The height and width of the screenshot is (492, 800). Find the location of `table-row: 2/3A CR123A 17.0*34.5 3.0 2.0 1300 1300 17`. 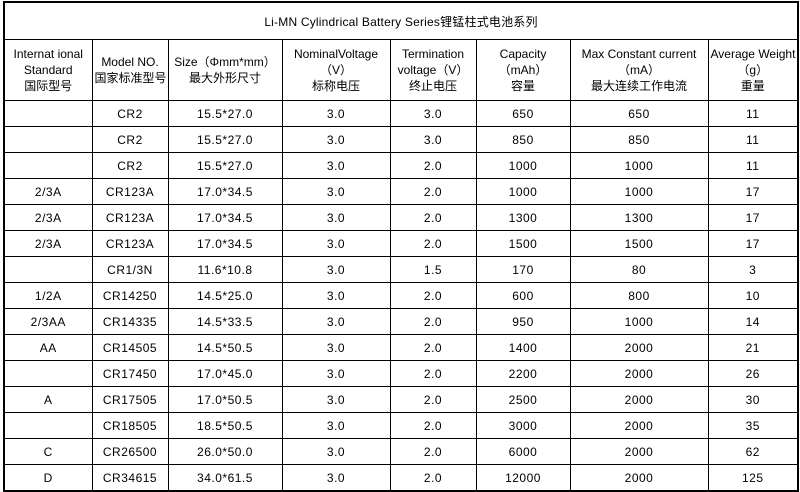

table-row: 2/3A CR123A 17.0*34.5 3.0 2.0 1300 1300 17 is located at coordinates (401, 217).